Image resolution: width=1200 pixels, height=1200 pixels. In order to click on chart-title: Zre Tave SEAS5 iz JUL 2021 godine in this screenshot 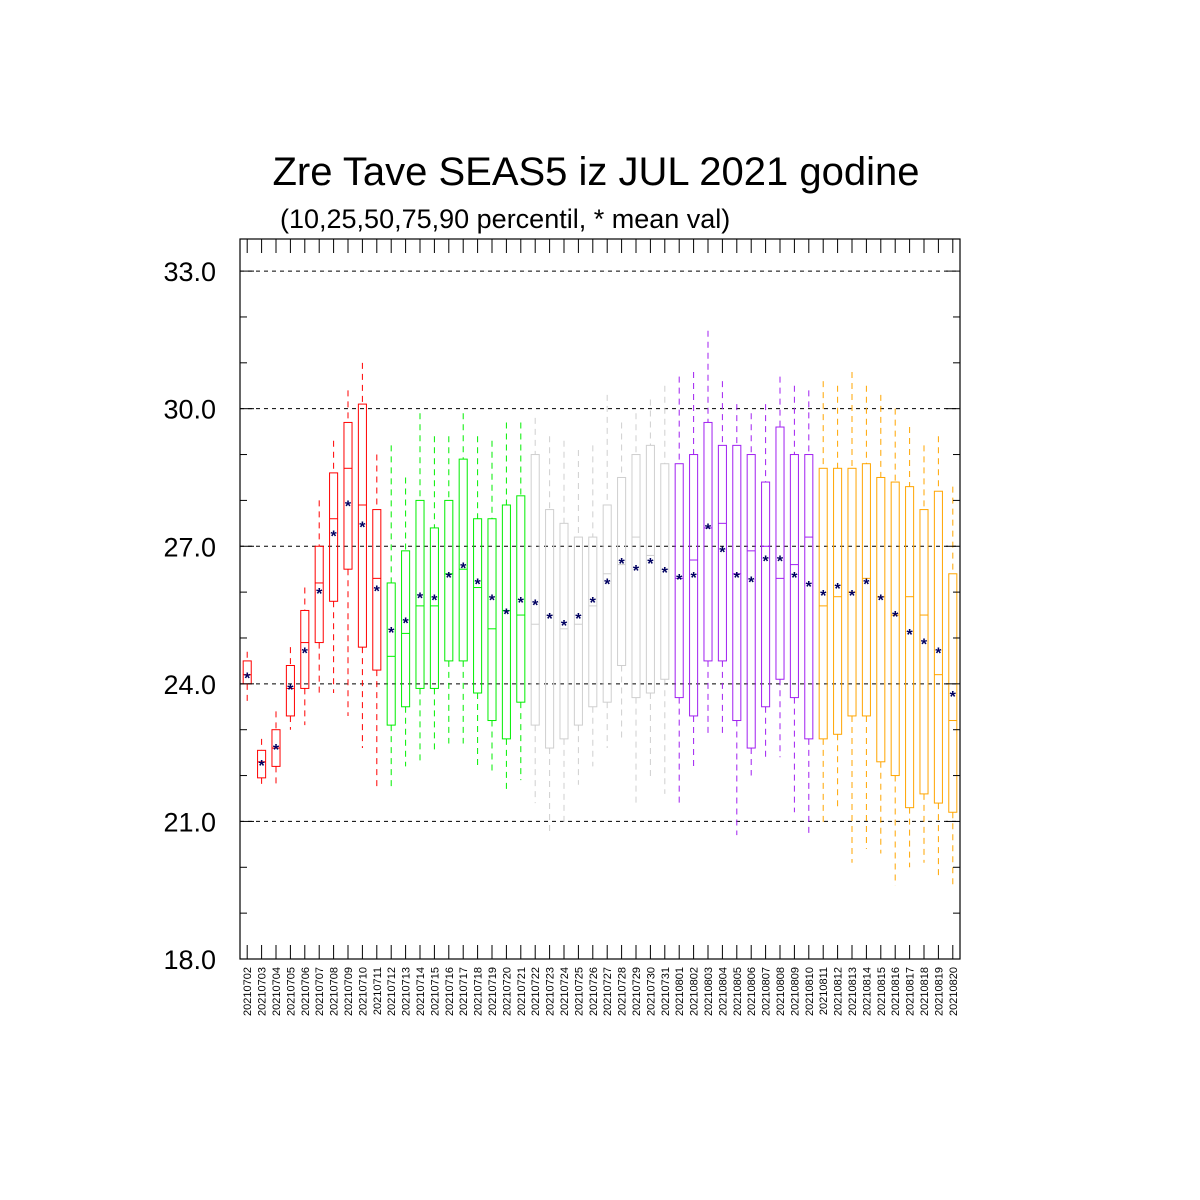, I will do `click(595, 172)`.